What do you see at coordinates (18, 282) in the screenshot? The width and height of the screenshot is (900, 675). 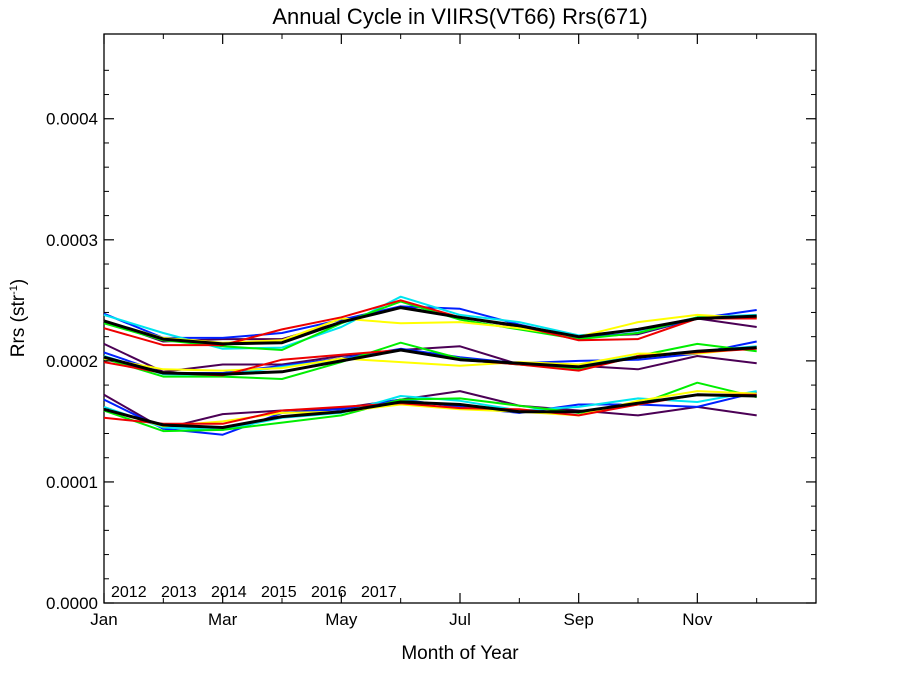 I see `y-axis-label-close: )` at bounding box center [18, 282].